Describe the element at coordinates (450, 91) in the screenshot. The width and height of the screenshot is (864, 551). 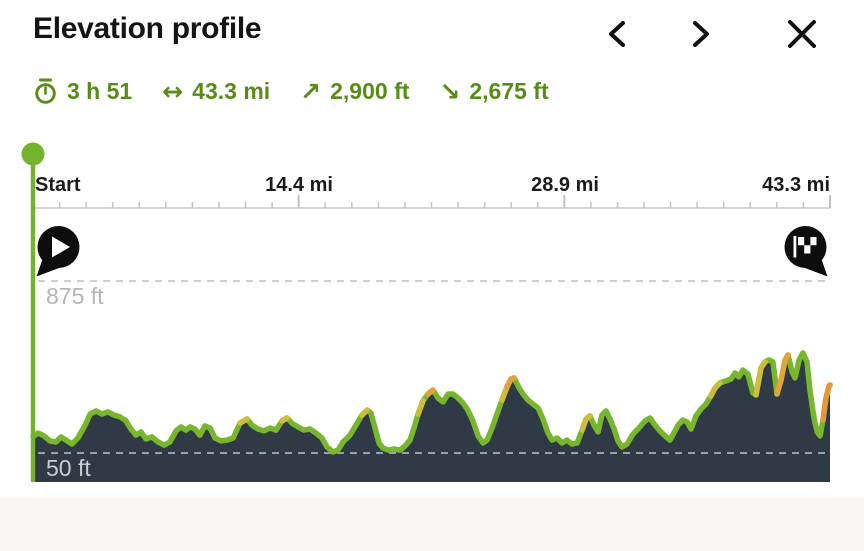
I see `descent-icon: ↘` at that location.